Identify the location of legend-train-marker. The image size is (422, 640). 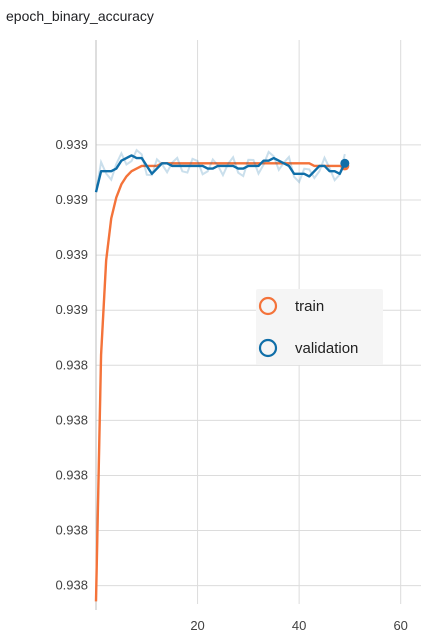
(268, 306).